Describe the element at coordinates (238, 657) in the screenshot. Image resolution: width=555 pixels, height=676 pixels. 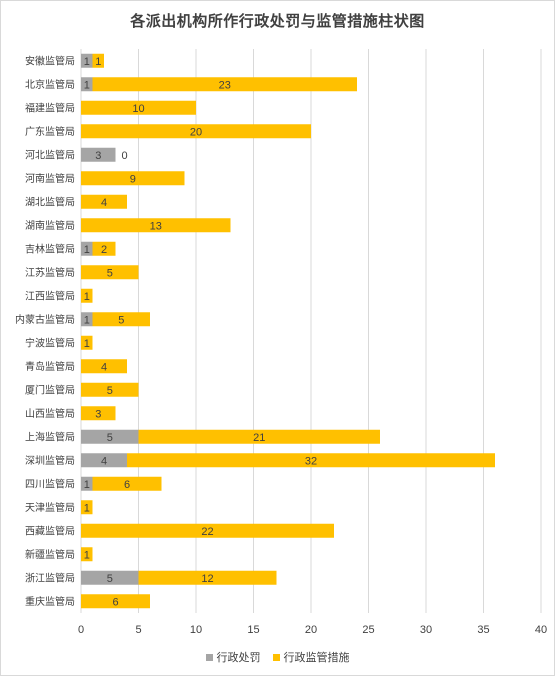
I see `legend-label-penalty: 行政处罚` at that location.